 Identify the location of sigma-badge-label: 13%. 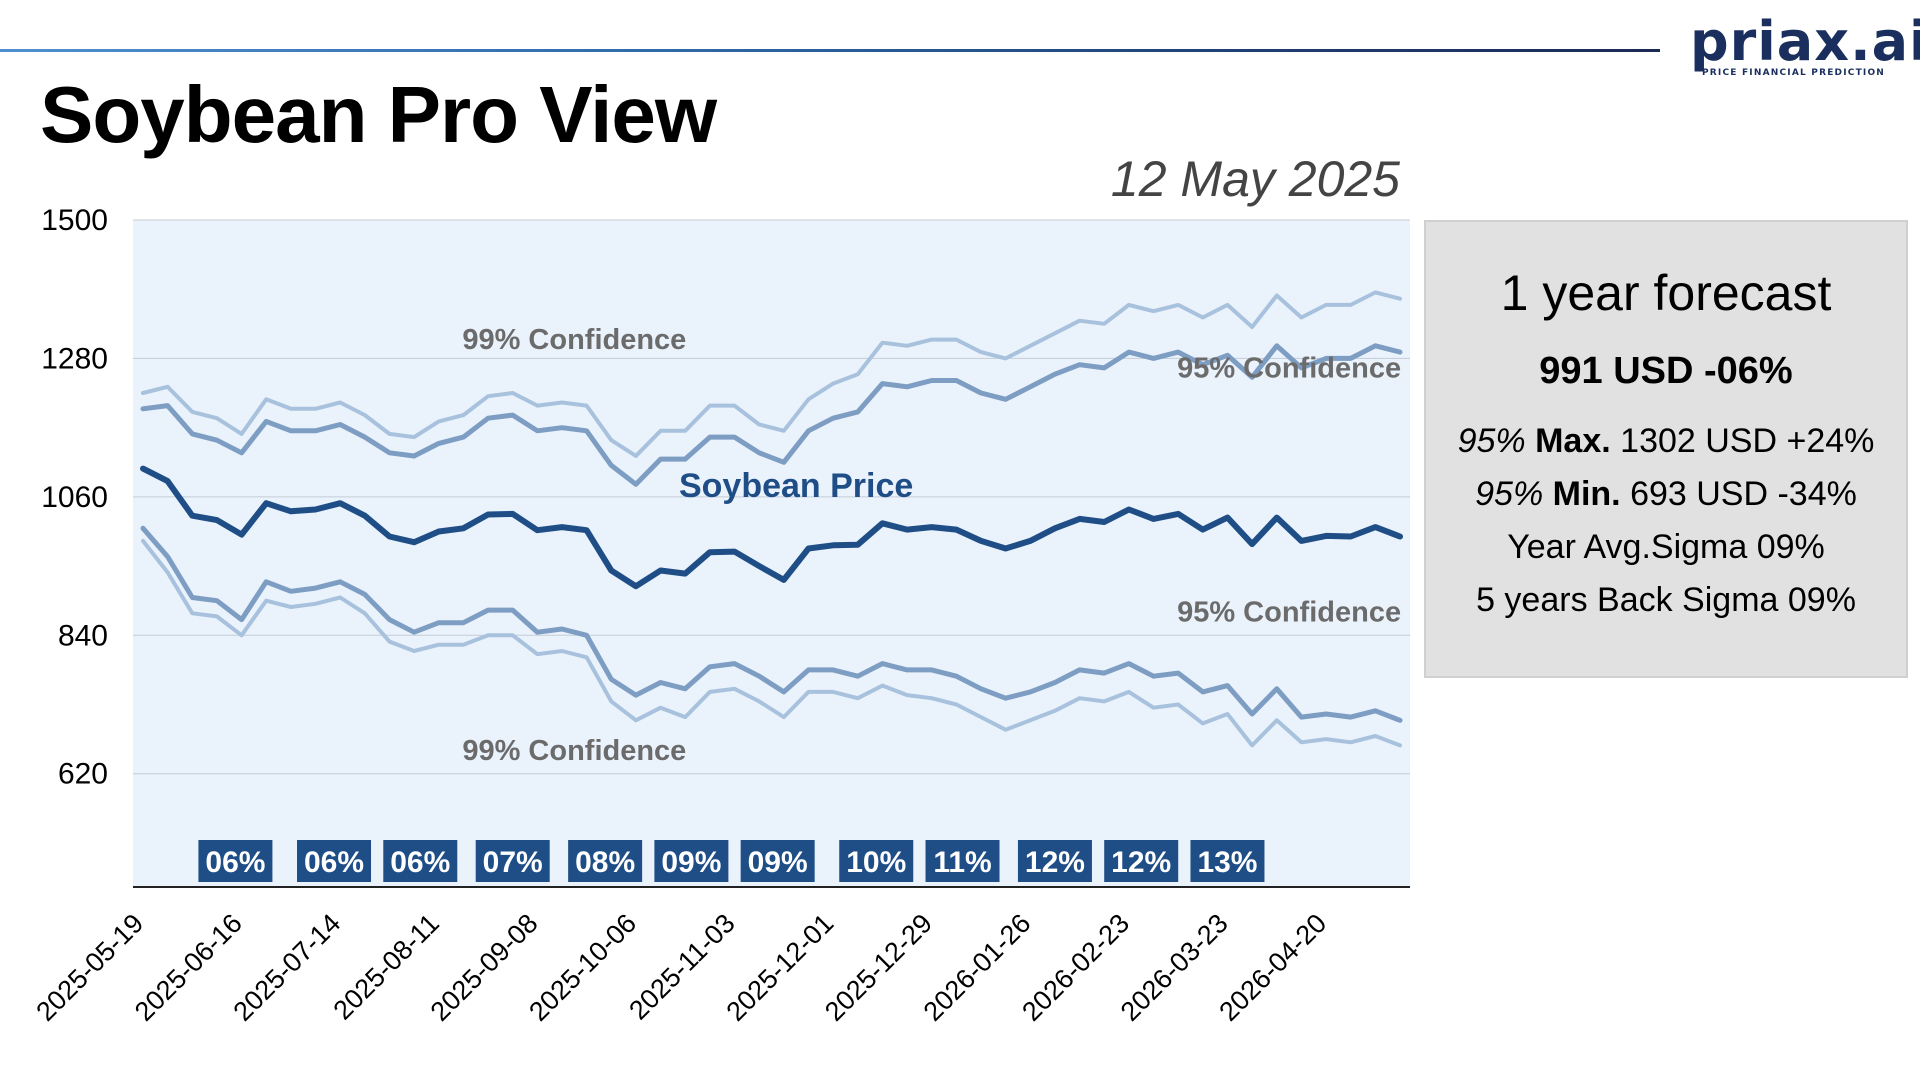
(1227, 862).